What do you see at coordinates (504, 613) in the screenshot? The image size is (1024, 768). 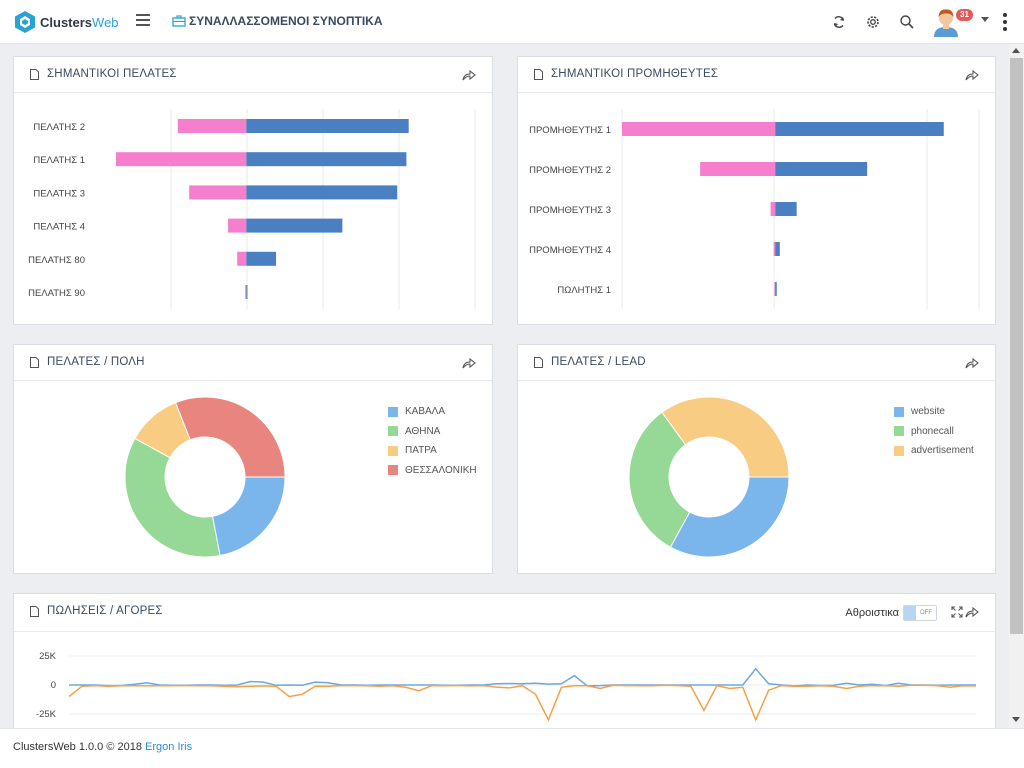 I see `panel-header: ΠΩΛΗΣΕΙΣ / ΑΓΟΡΕΣ Αθροιστικα OFF` at bounding box center [504, 613].